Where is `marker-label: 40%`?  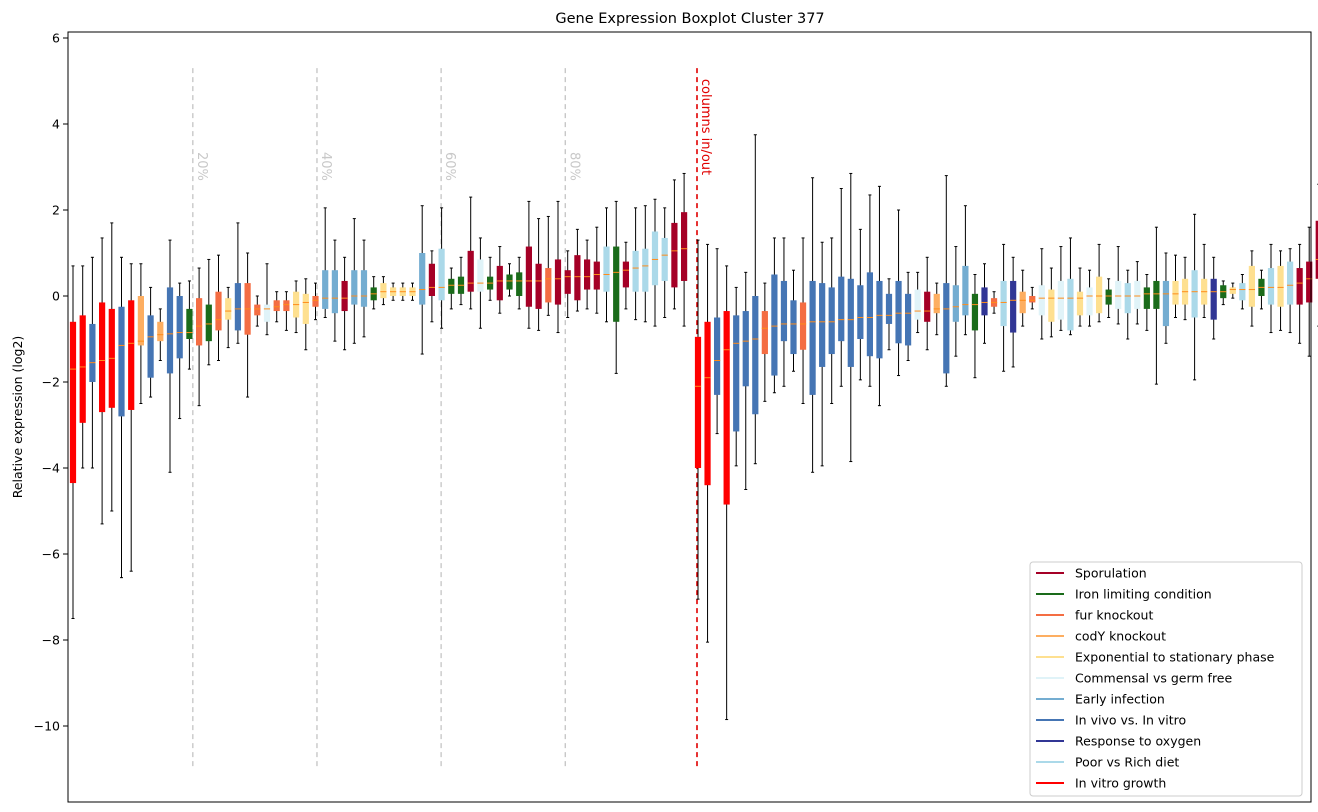
marker-label: 40% is located at coordinates (325, 166).